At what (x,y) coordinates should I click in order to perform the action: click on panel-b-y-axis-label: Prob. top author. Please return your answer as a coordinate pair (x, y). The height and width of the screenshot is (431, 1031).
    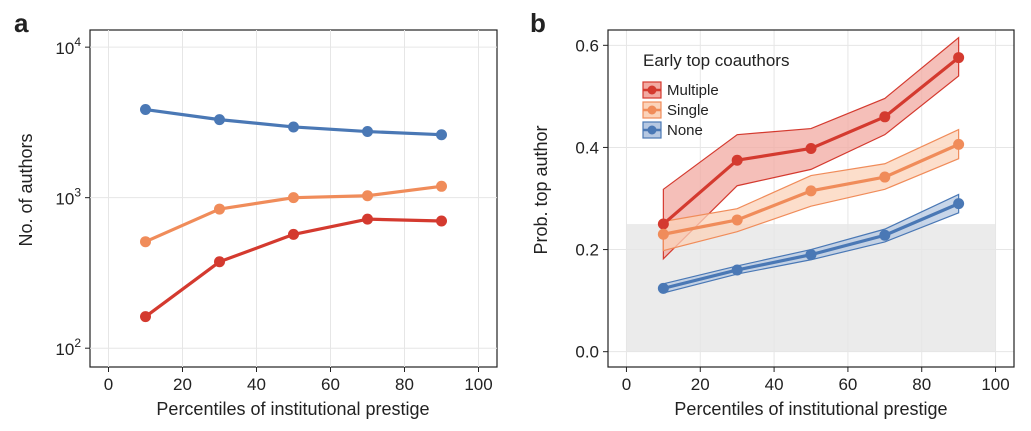
    Looking at the image, I should click on (541, 189).